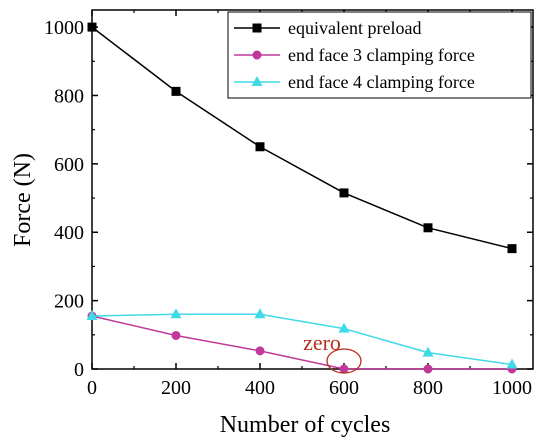 This screenshot has height=444, width=550. Describe the element at coordinates (79, 370) in the screenshot. I see `y-tick-label: 0` at that location.